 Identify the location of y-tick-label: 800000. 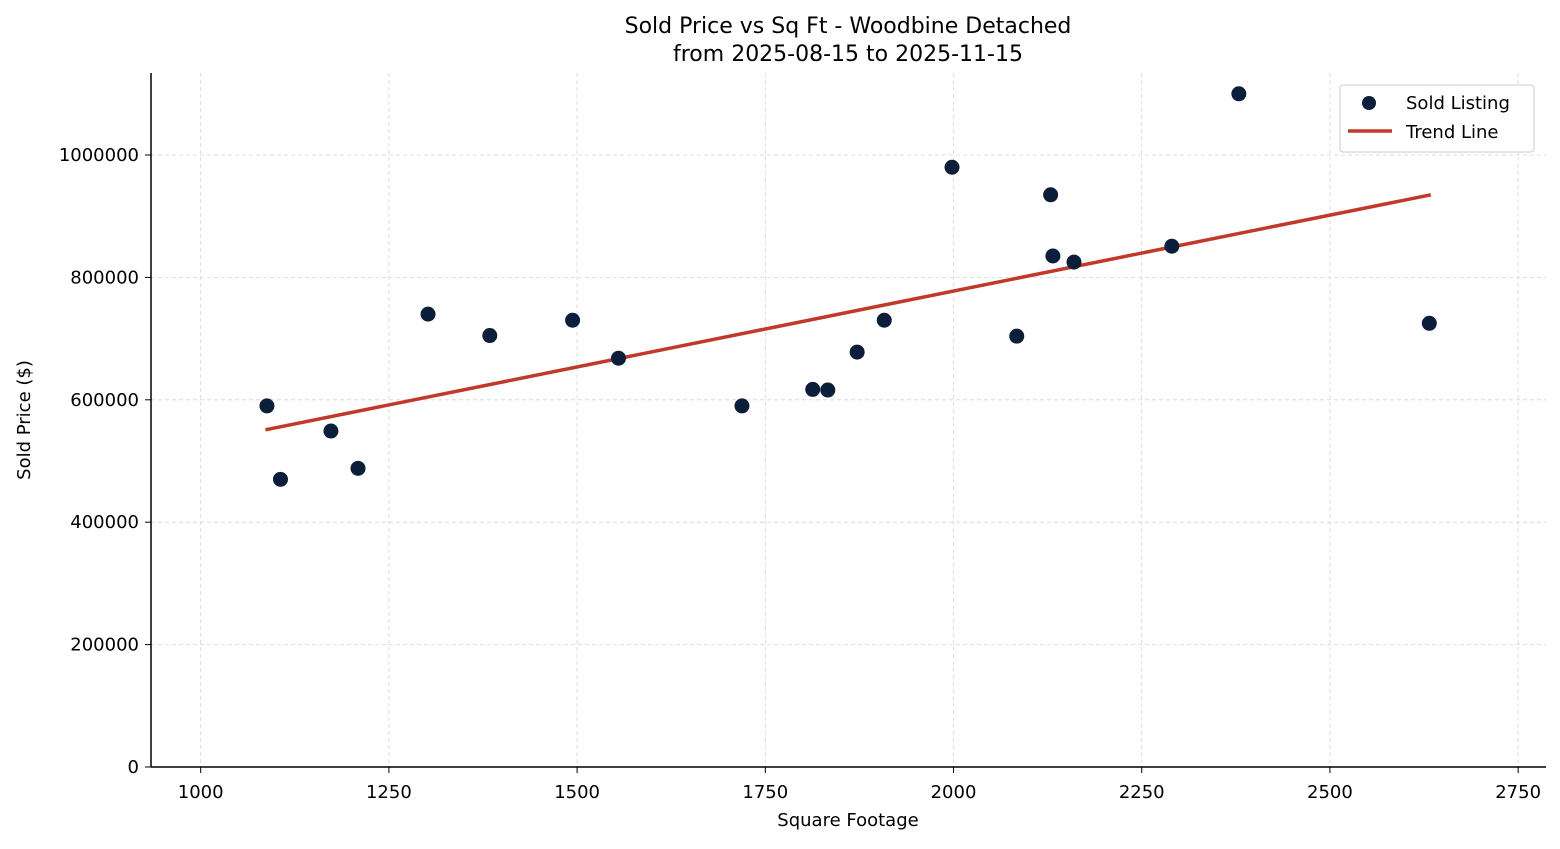
(104, 277).